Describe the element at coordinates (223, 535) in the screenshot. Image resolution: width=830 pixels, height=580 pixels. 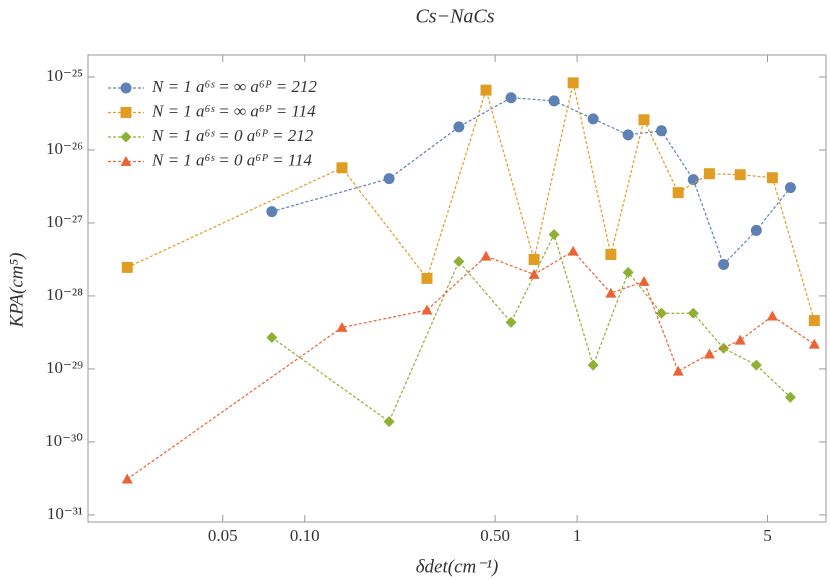
I see `x-tick-label: 0.05` at that location.